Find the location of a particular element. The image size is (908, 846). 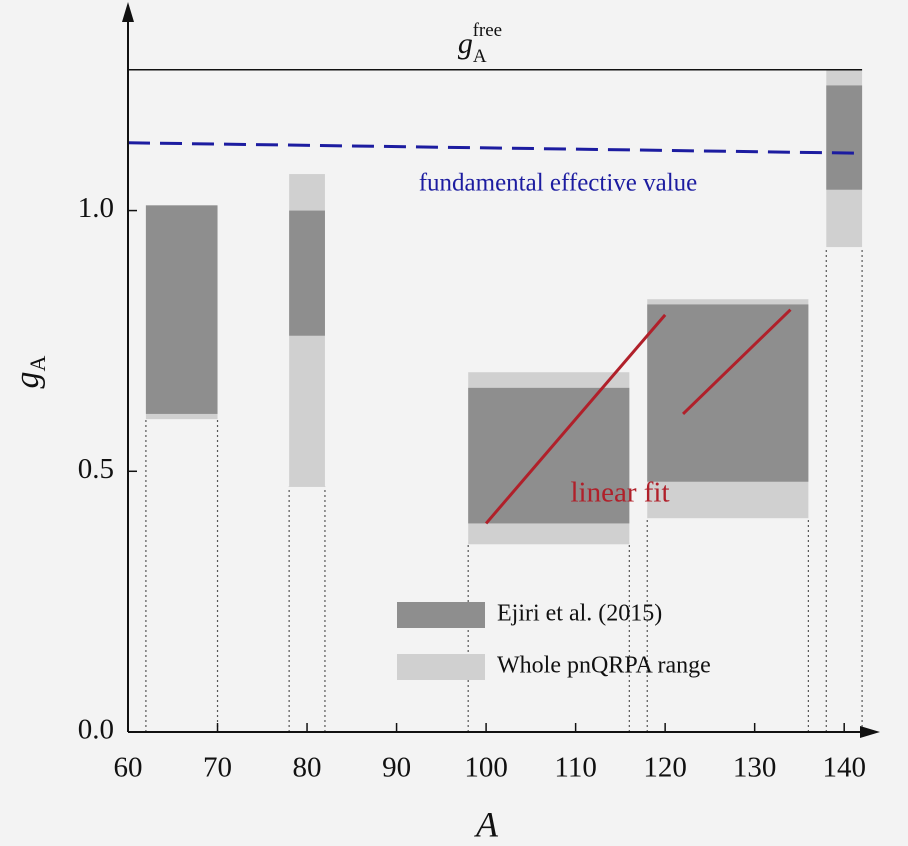

superscript: free is located at coordinates (488, 30).